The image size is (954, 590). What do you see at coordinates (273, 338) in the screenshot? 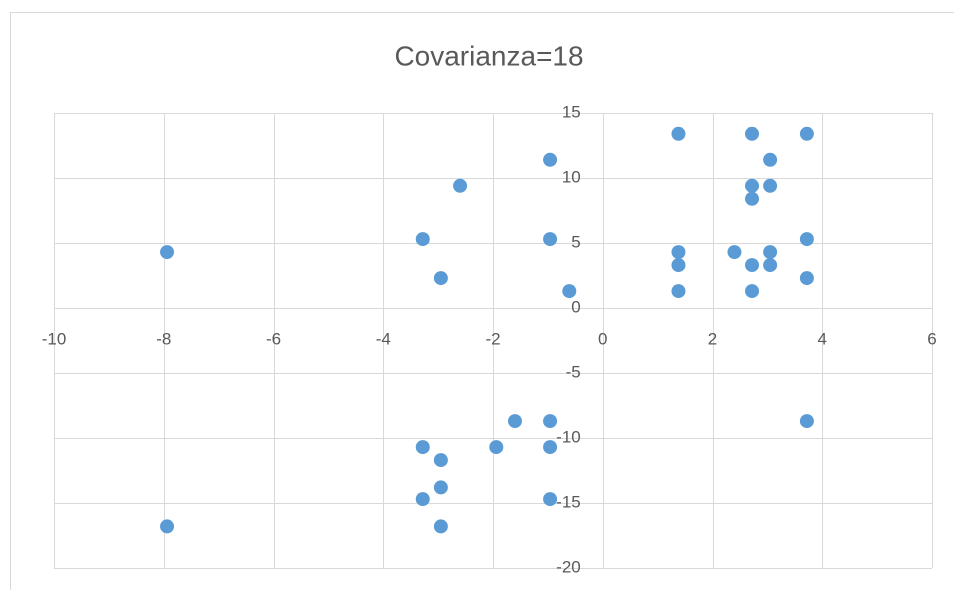
I see `x-tick-label: -6` at bounding box center [273, 338].